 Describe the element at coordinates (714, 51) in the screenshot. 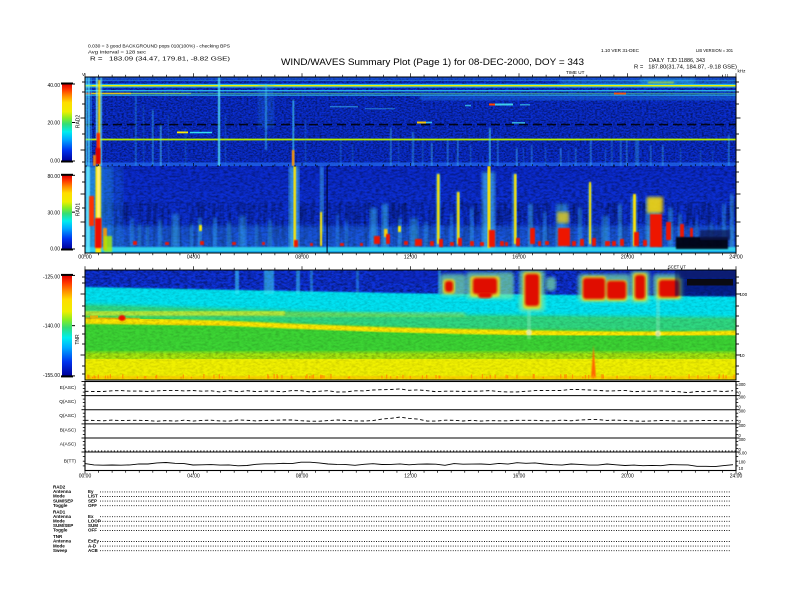

I see `svg-text: LIB VERSION = 301` at that location.